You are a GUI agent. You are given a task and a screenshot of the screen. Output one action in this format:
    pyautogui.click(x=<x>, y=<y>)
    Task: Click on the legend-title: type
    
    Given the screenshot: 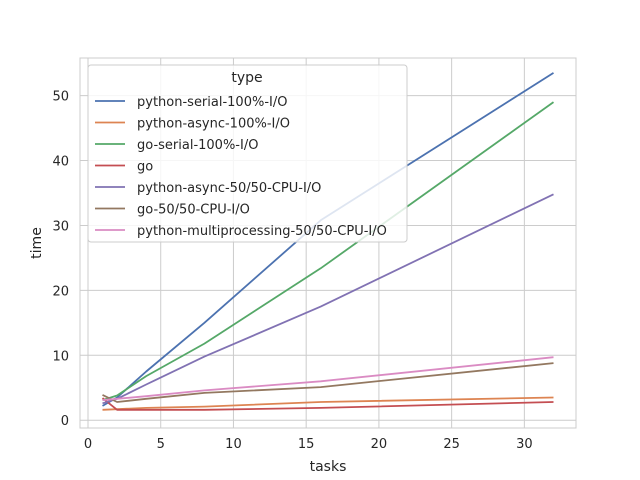 What is the action you would take?
    pyautogui.click(x=246, y=78)
    